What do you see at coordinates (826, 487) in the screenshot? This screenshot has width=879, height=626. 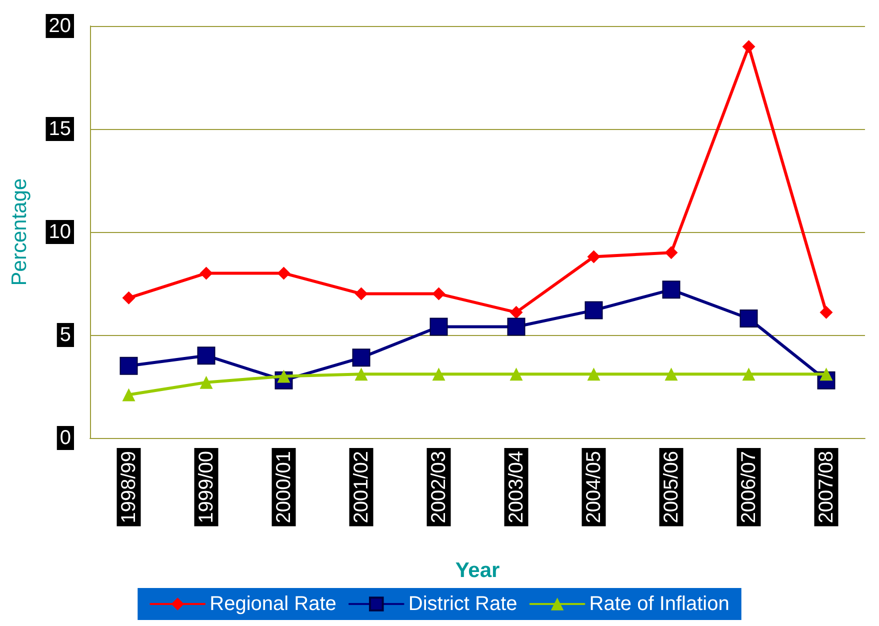 I see `x-tick-label: 2007/08` at bounding box center [826, 487].